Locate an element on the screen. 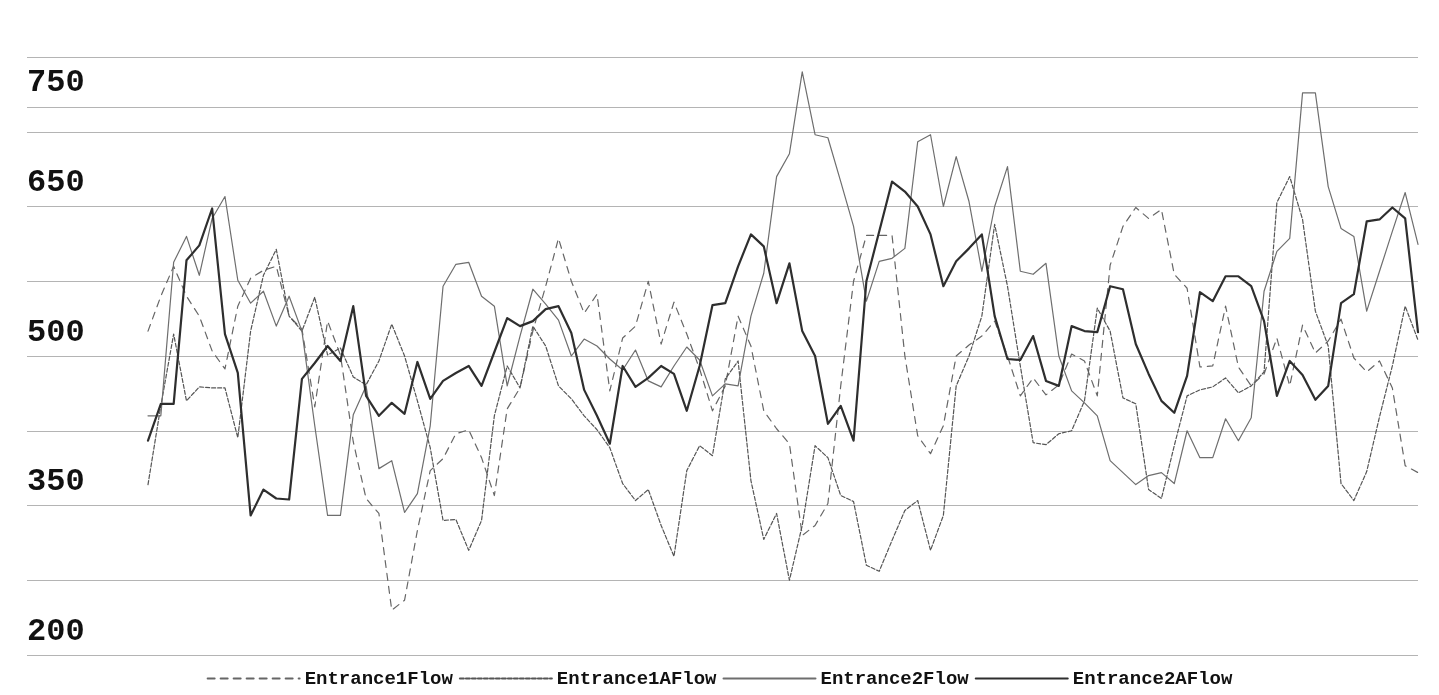 The width and height of the screenshot is (1439, 695). legend-label: Entrance1AFlow is located at coordinates (637, 678).